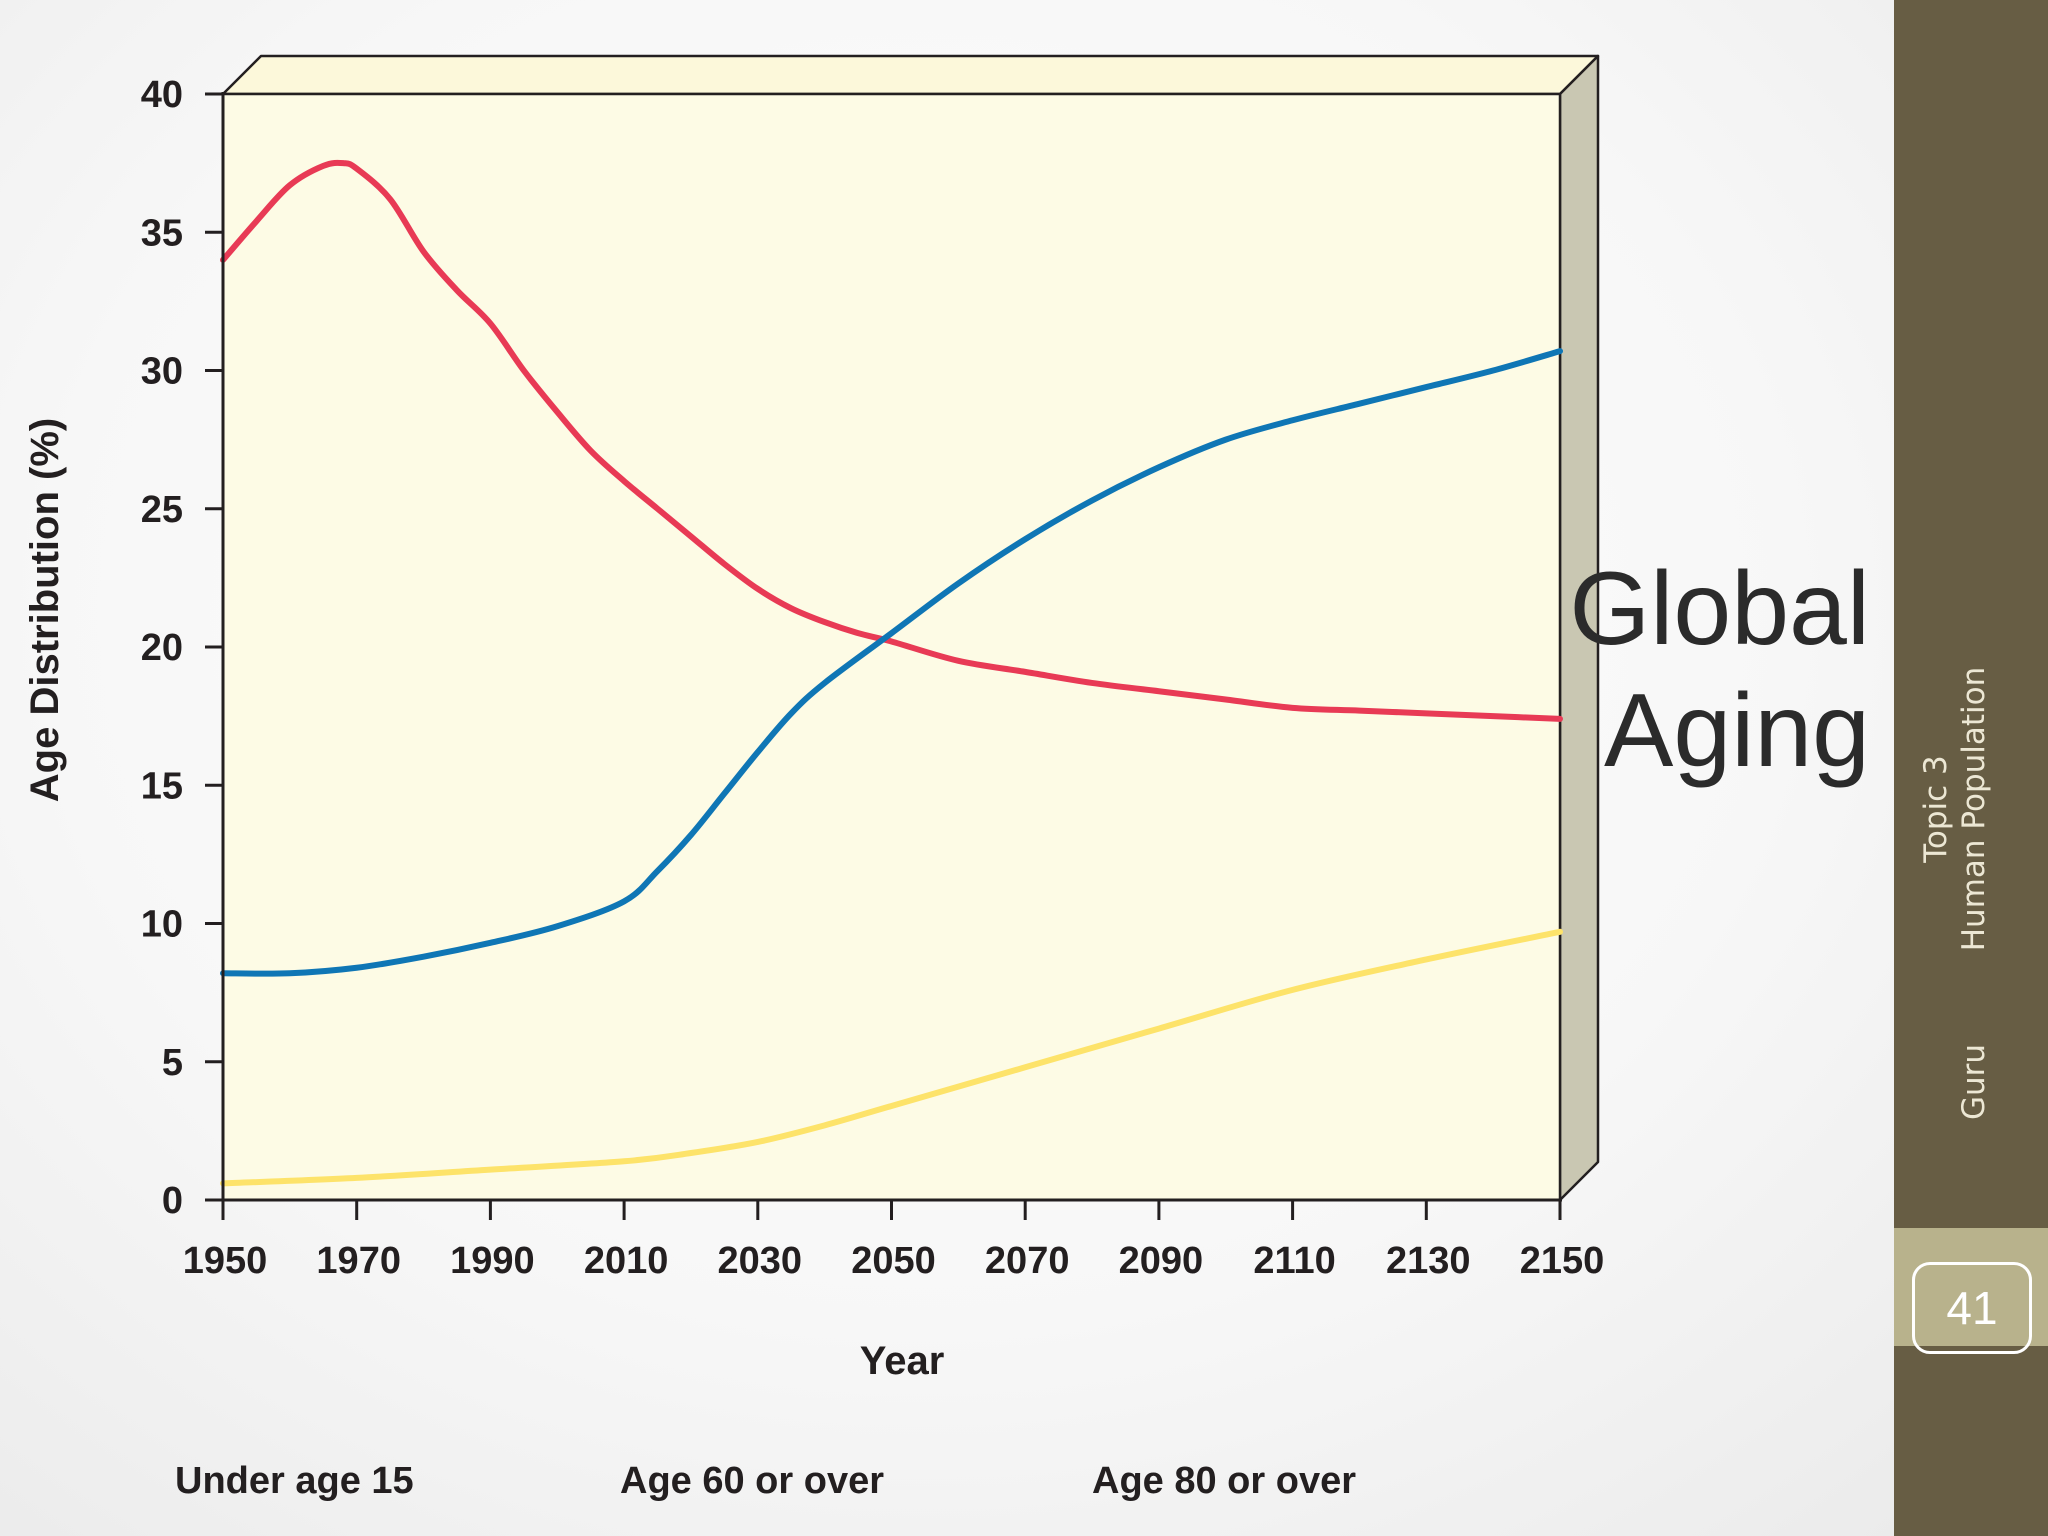 This screenshot has height=1536, width=2048. Describe the element at coordinates (891, 1057) in the screenshot. I see `series-line-80-over` at that location.